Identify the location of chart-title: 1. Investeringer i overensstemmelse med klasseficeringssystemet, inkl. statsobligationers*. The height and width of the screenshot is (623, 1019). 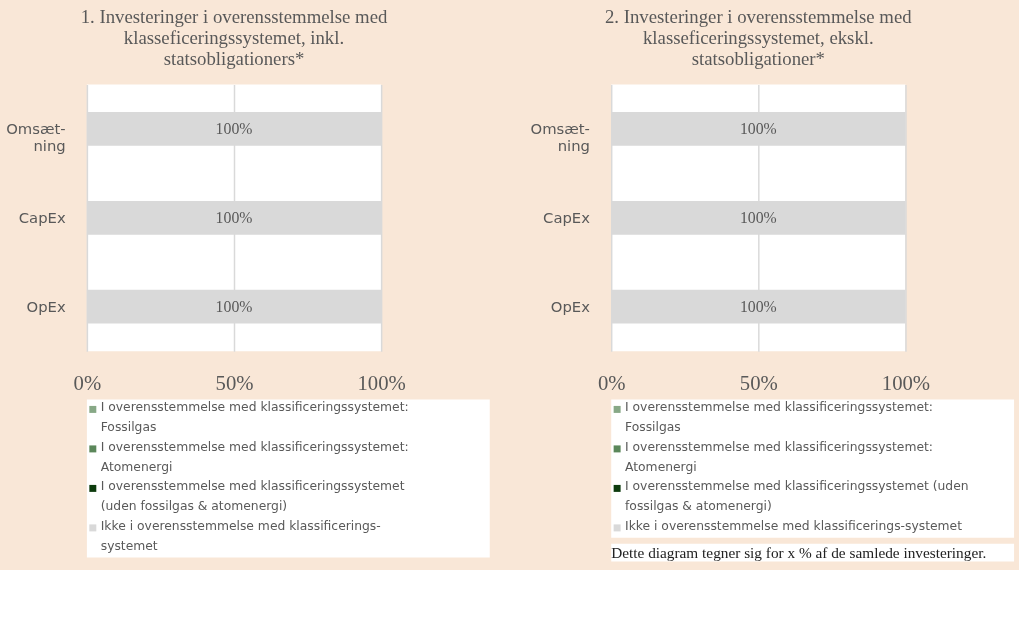
(234, 37).